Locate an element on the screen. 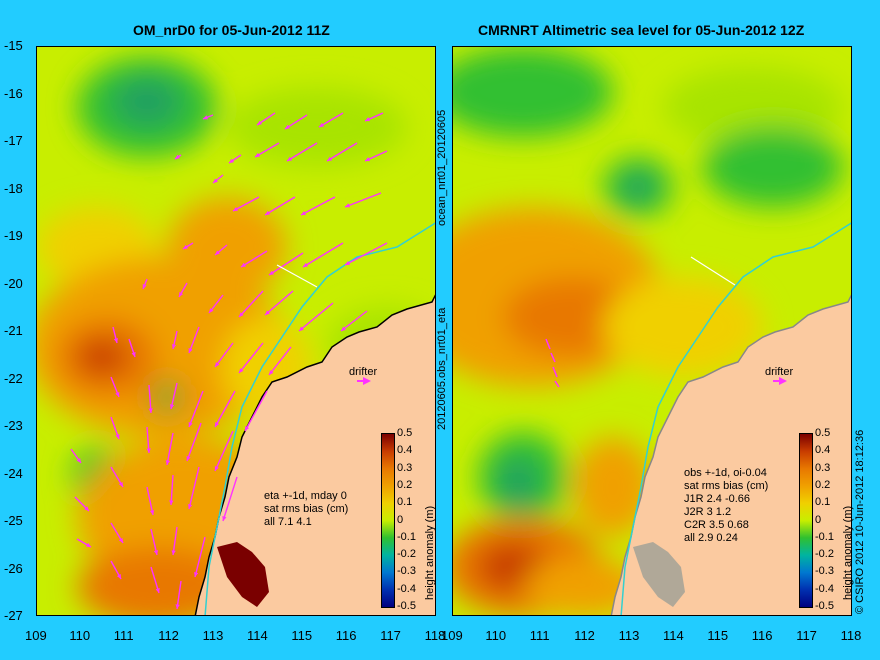  y-tick-label: -25 is located at coordinates (13, 520).